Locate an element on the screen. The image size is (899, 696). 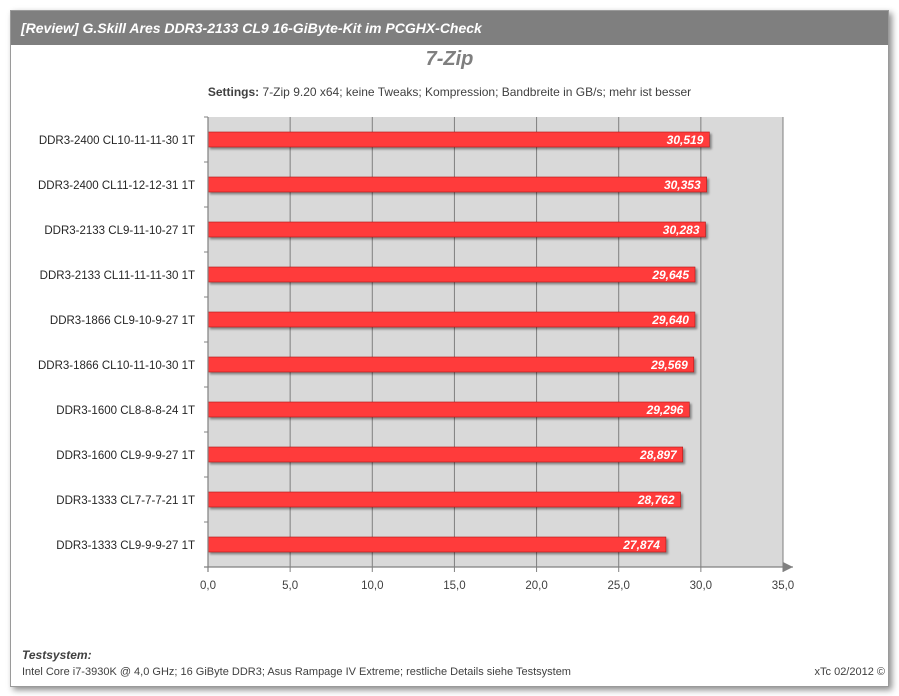
category-label: DDR3-2400 CL11-12-12-31 1T is located at coordinates (116, 186).